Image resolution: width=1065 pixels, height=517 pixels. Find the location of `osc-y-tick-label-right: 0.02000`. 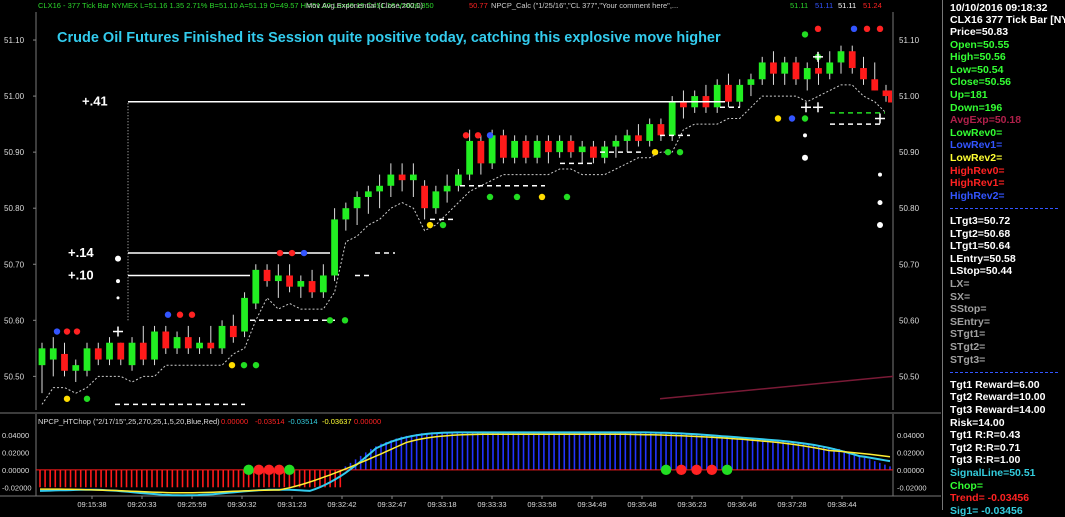

osc-y-tick-label-right: 0.02000 is located at coordinates (910, 452).